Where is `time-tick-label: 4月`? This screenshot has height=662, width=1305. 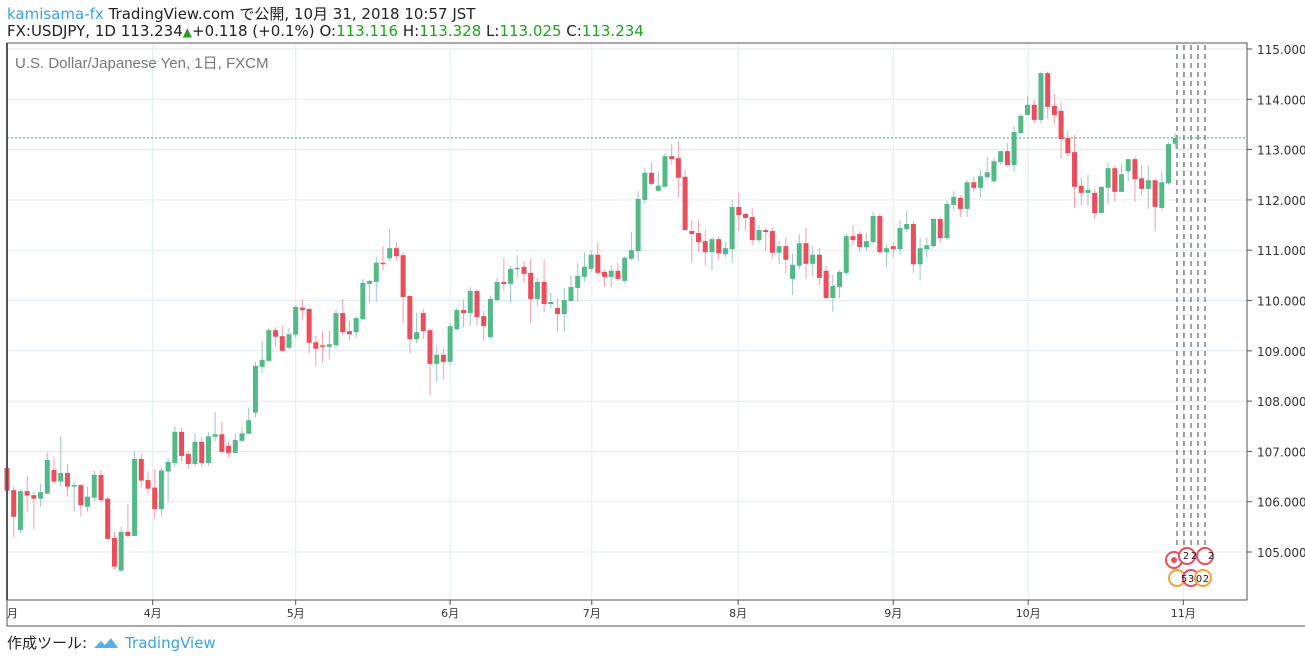
time-tick-label: 4月 is located at coordinates (153, 613).